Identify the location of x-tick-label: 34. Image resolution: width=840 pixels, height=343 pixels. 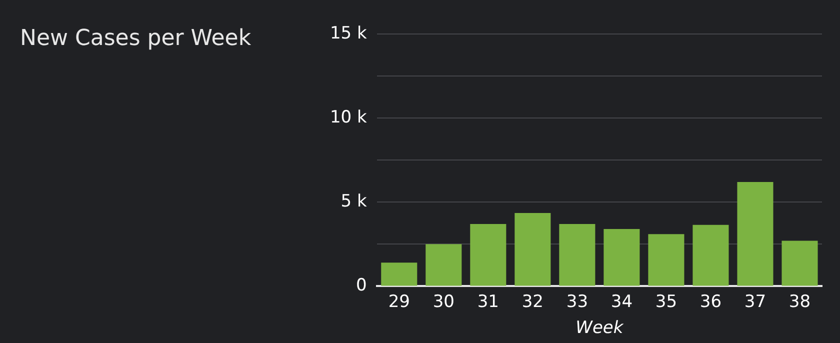
(621, 302).